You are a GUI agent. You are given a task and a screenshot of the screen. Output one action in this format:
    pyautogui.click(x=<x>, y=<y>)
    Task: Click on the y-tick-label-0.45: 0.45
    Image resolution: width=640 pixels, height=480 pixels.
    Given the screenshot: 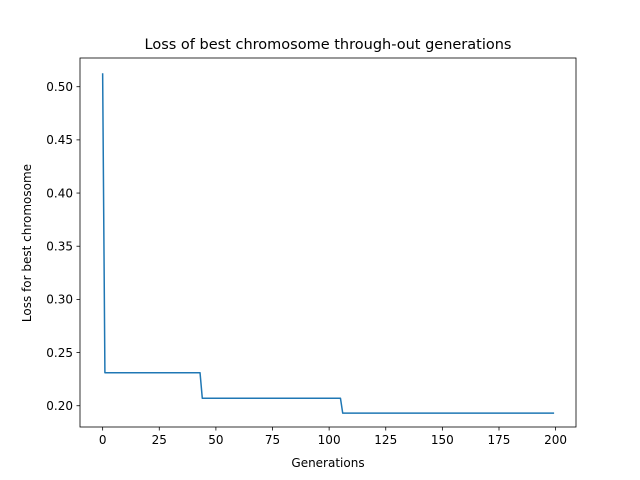 What is the action you would take?
    pyautogui.click(x=59, y=140)
    